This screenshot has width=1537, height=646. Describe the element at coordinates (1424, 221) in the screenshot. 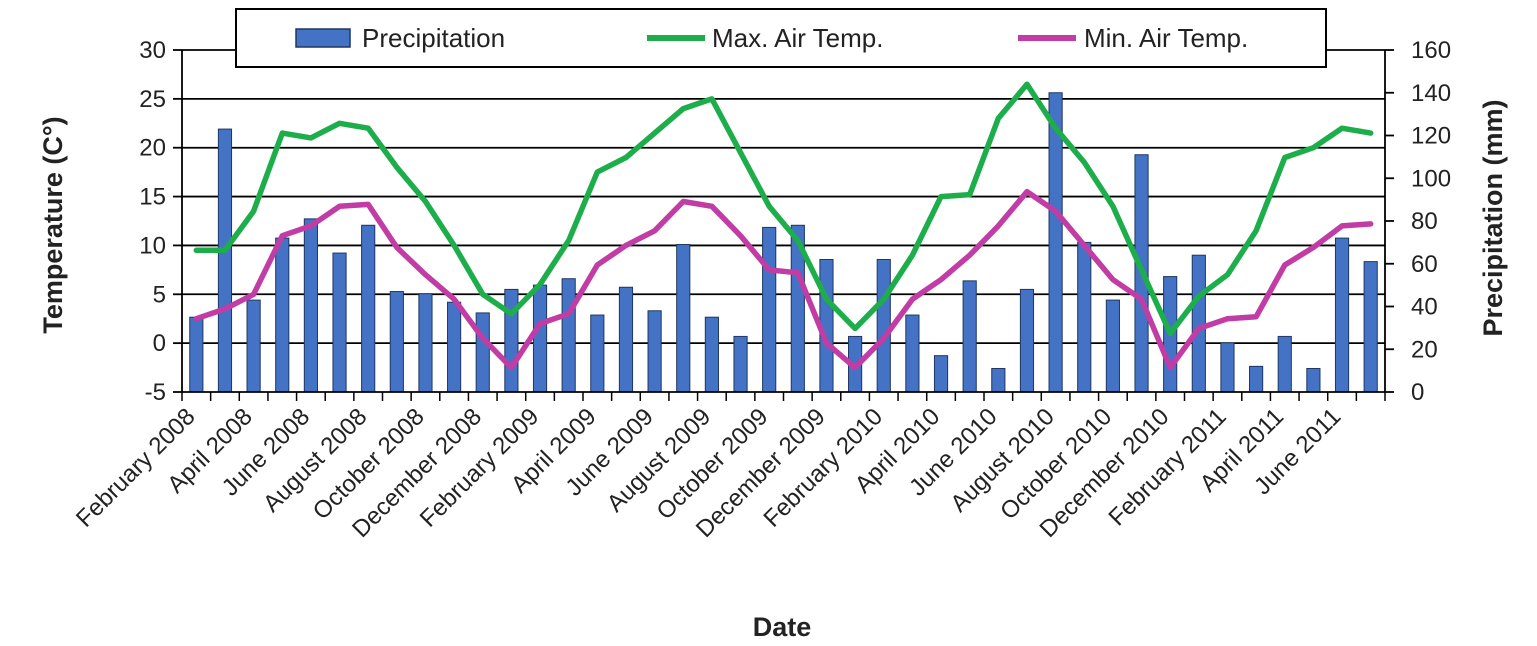

I see `y-right-tick-label: 80` at that location.